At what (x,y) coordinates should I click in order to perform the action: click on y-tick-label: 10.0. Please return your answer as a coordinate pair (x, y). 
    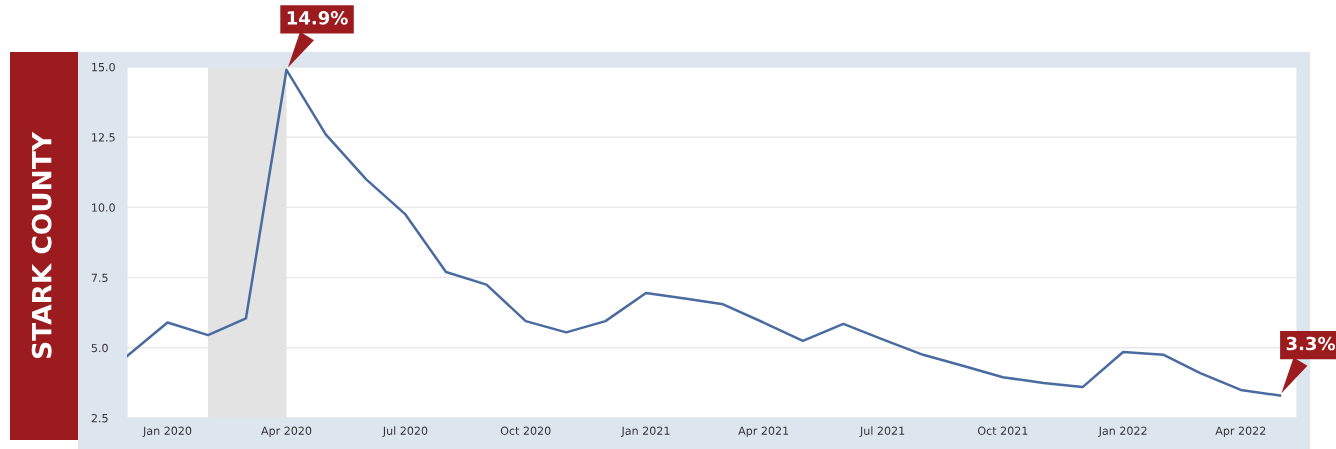
    Looking at the image, I should click on (103, 207).